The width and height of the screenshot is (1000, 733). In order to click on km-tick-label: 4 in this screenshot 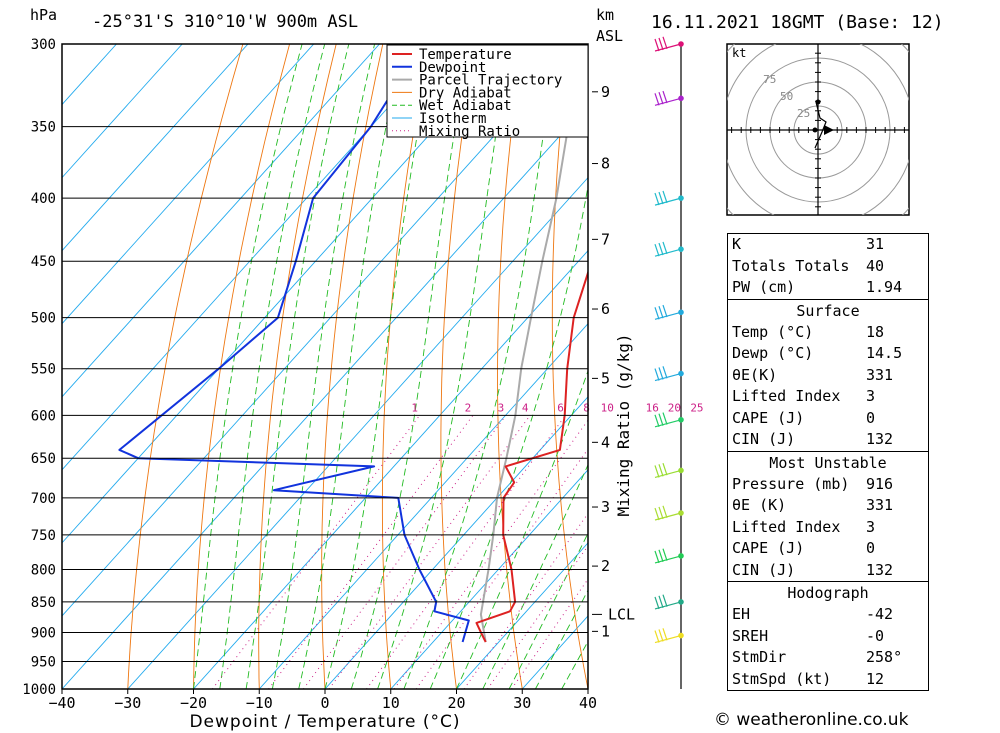, I will do `click(605, 442)`.